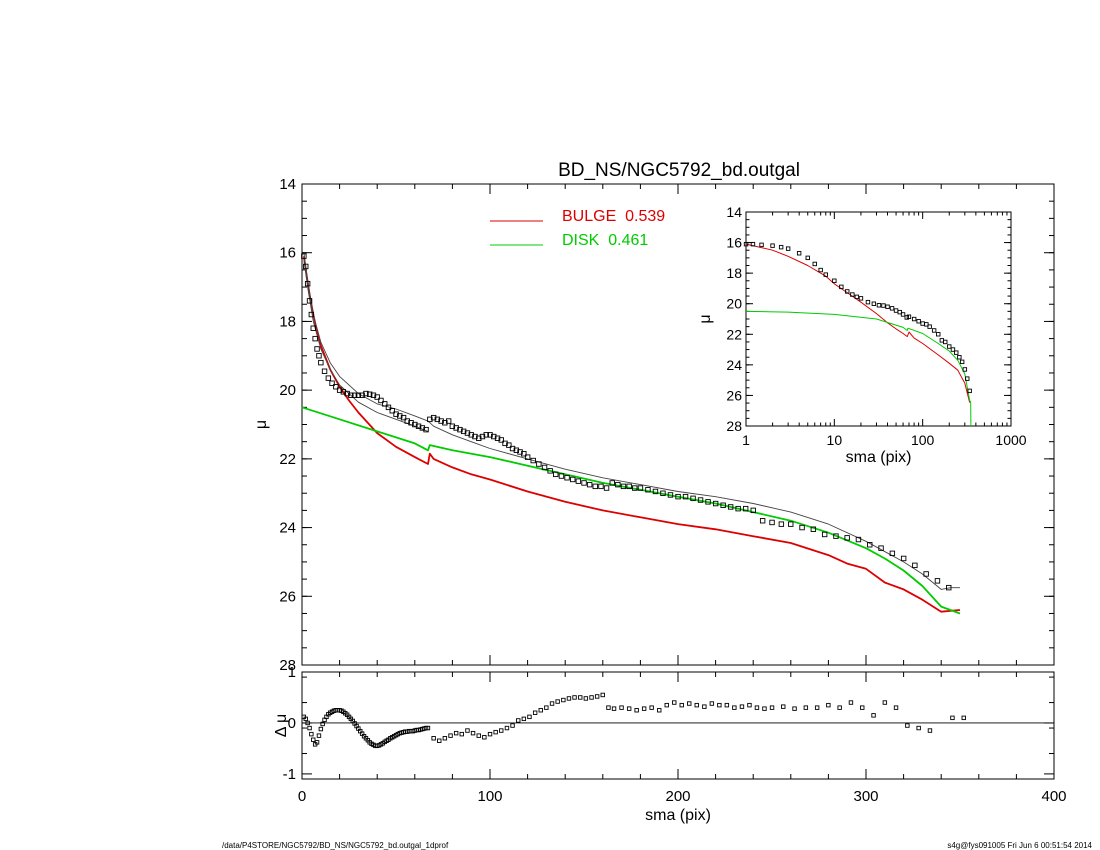  What do you see at coordinates (835, 440) in the screenshot?
I see `inset-xtick-label: 10` at bounding box center [835, 440].